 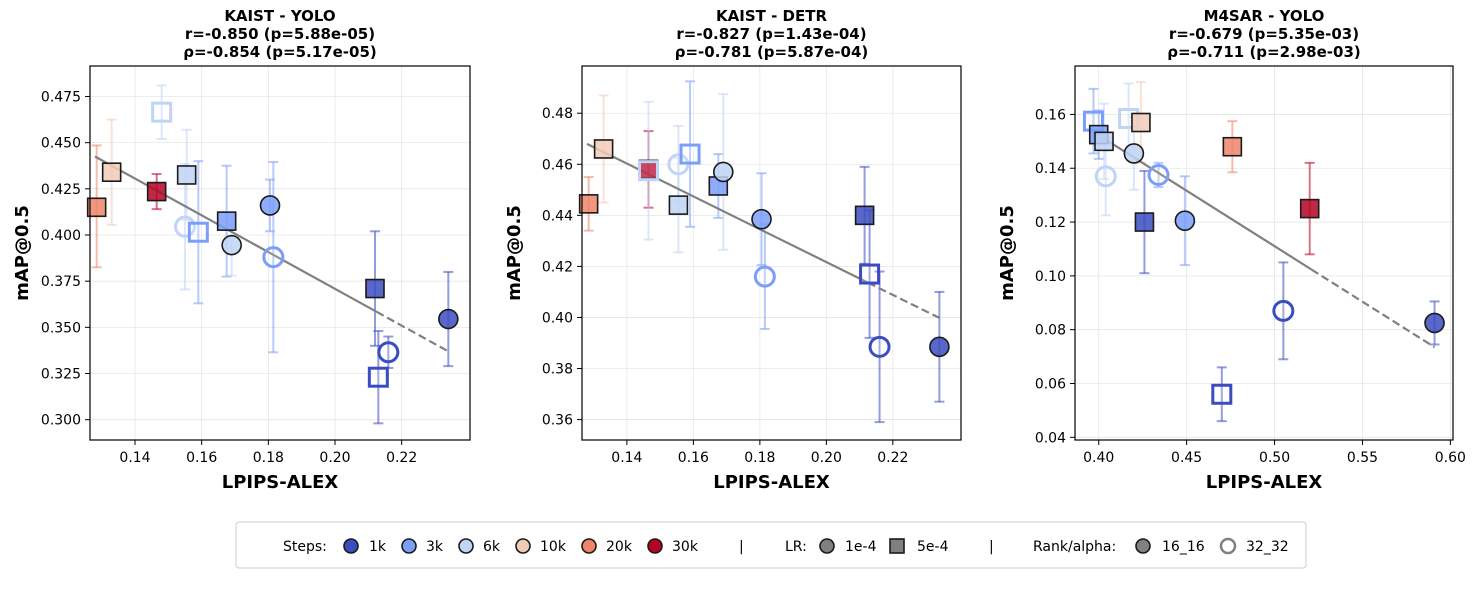 What do you see at coordinates (557, 370) in the screenshot?
I see `y-tick-label: 0.38` at bounding box center [557, 370].